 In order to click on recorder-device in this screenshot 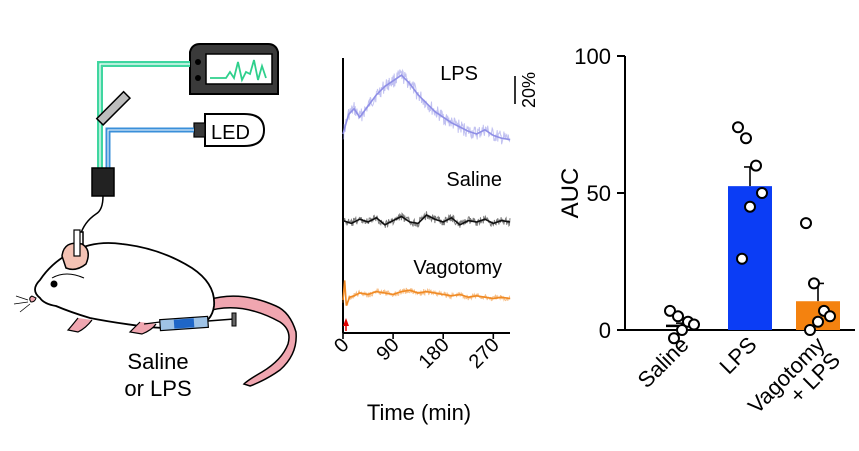, I will do `click(234, 69)`.